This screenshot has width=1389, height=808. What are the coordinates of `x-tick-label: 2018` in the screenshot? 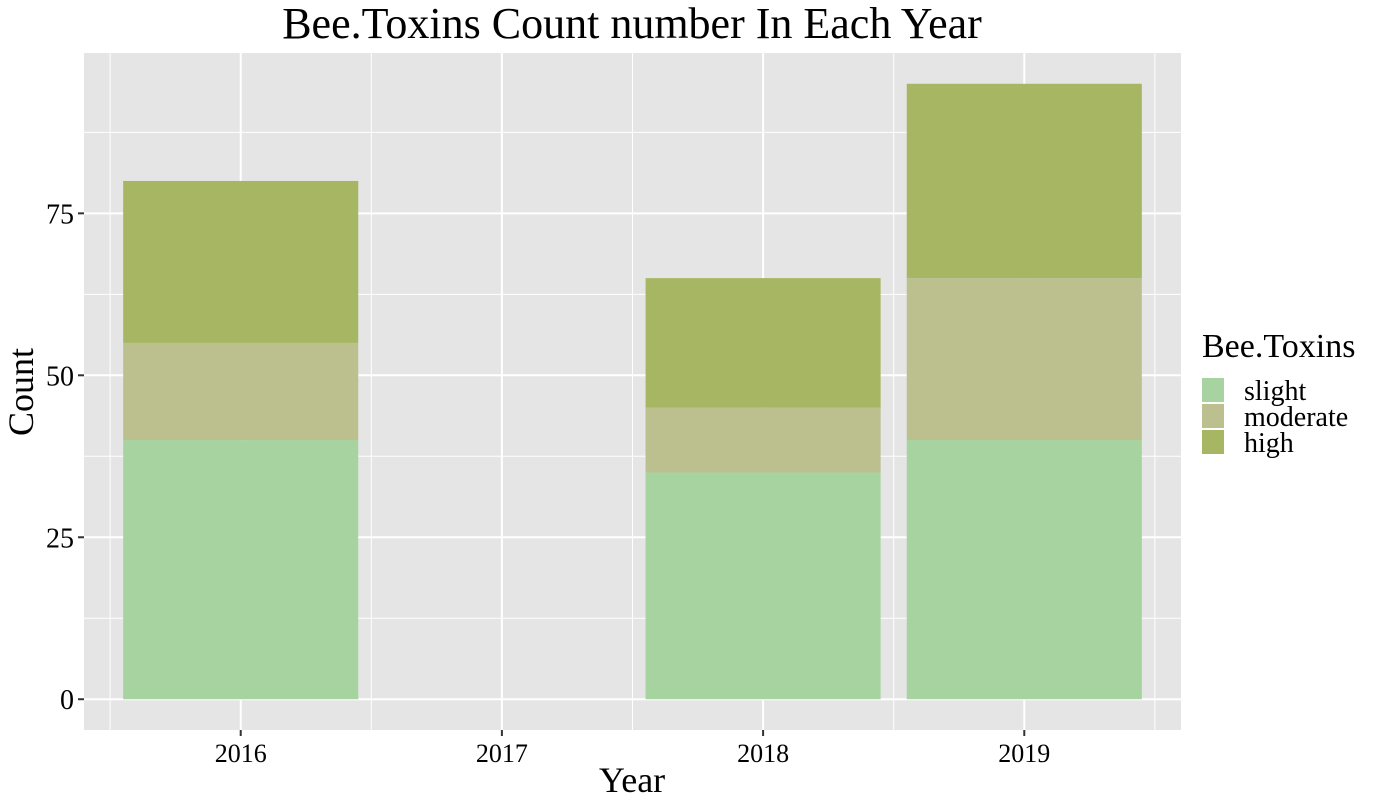 It's located at (763, 753).